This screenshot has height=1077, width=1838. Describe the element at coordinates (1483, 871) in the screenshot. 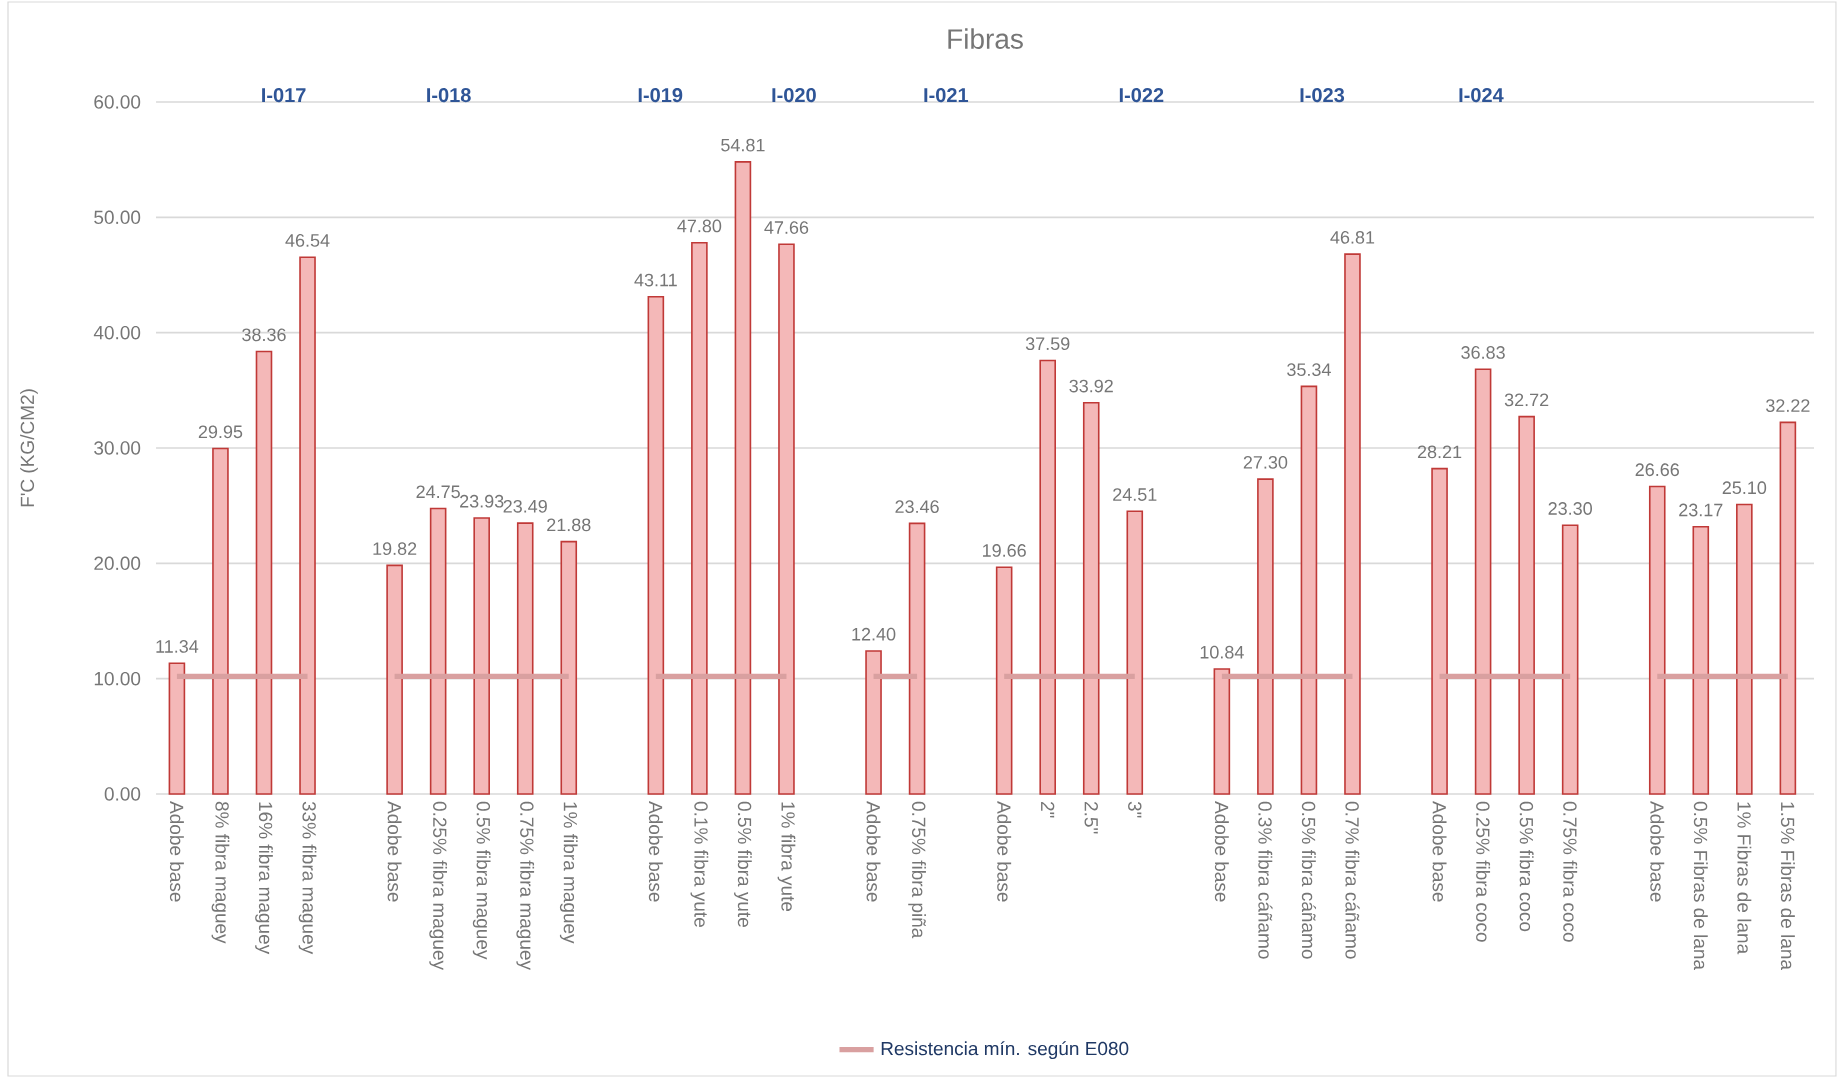

I see `x-tick-label: 0.25% fibra coco` at that location.